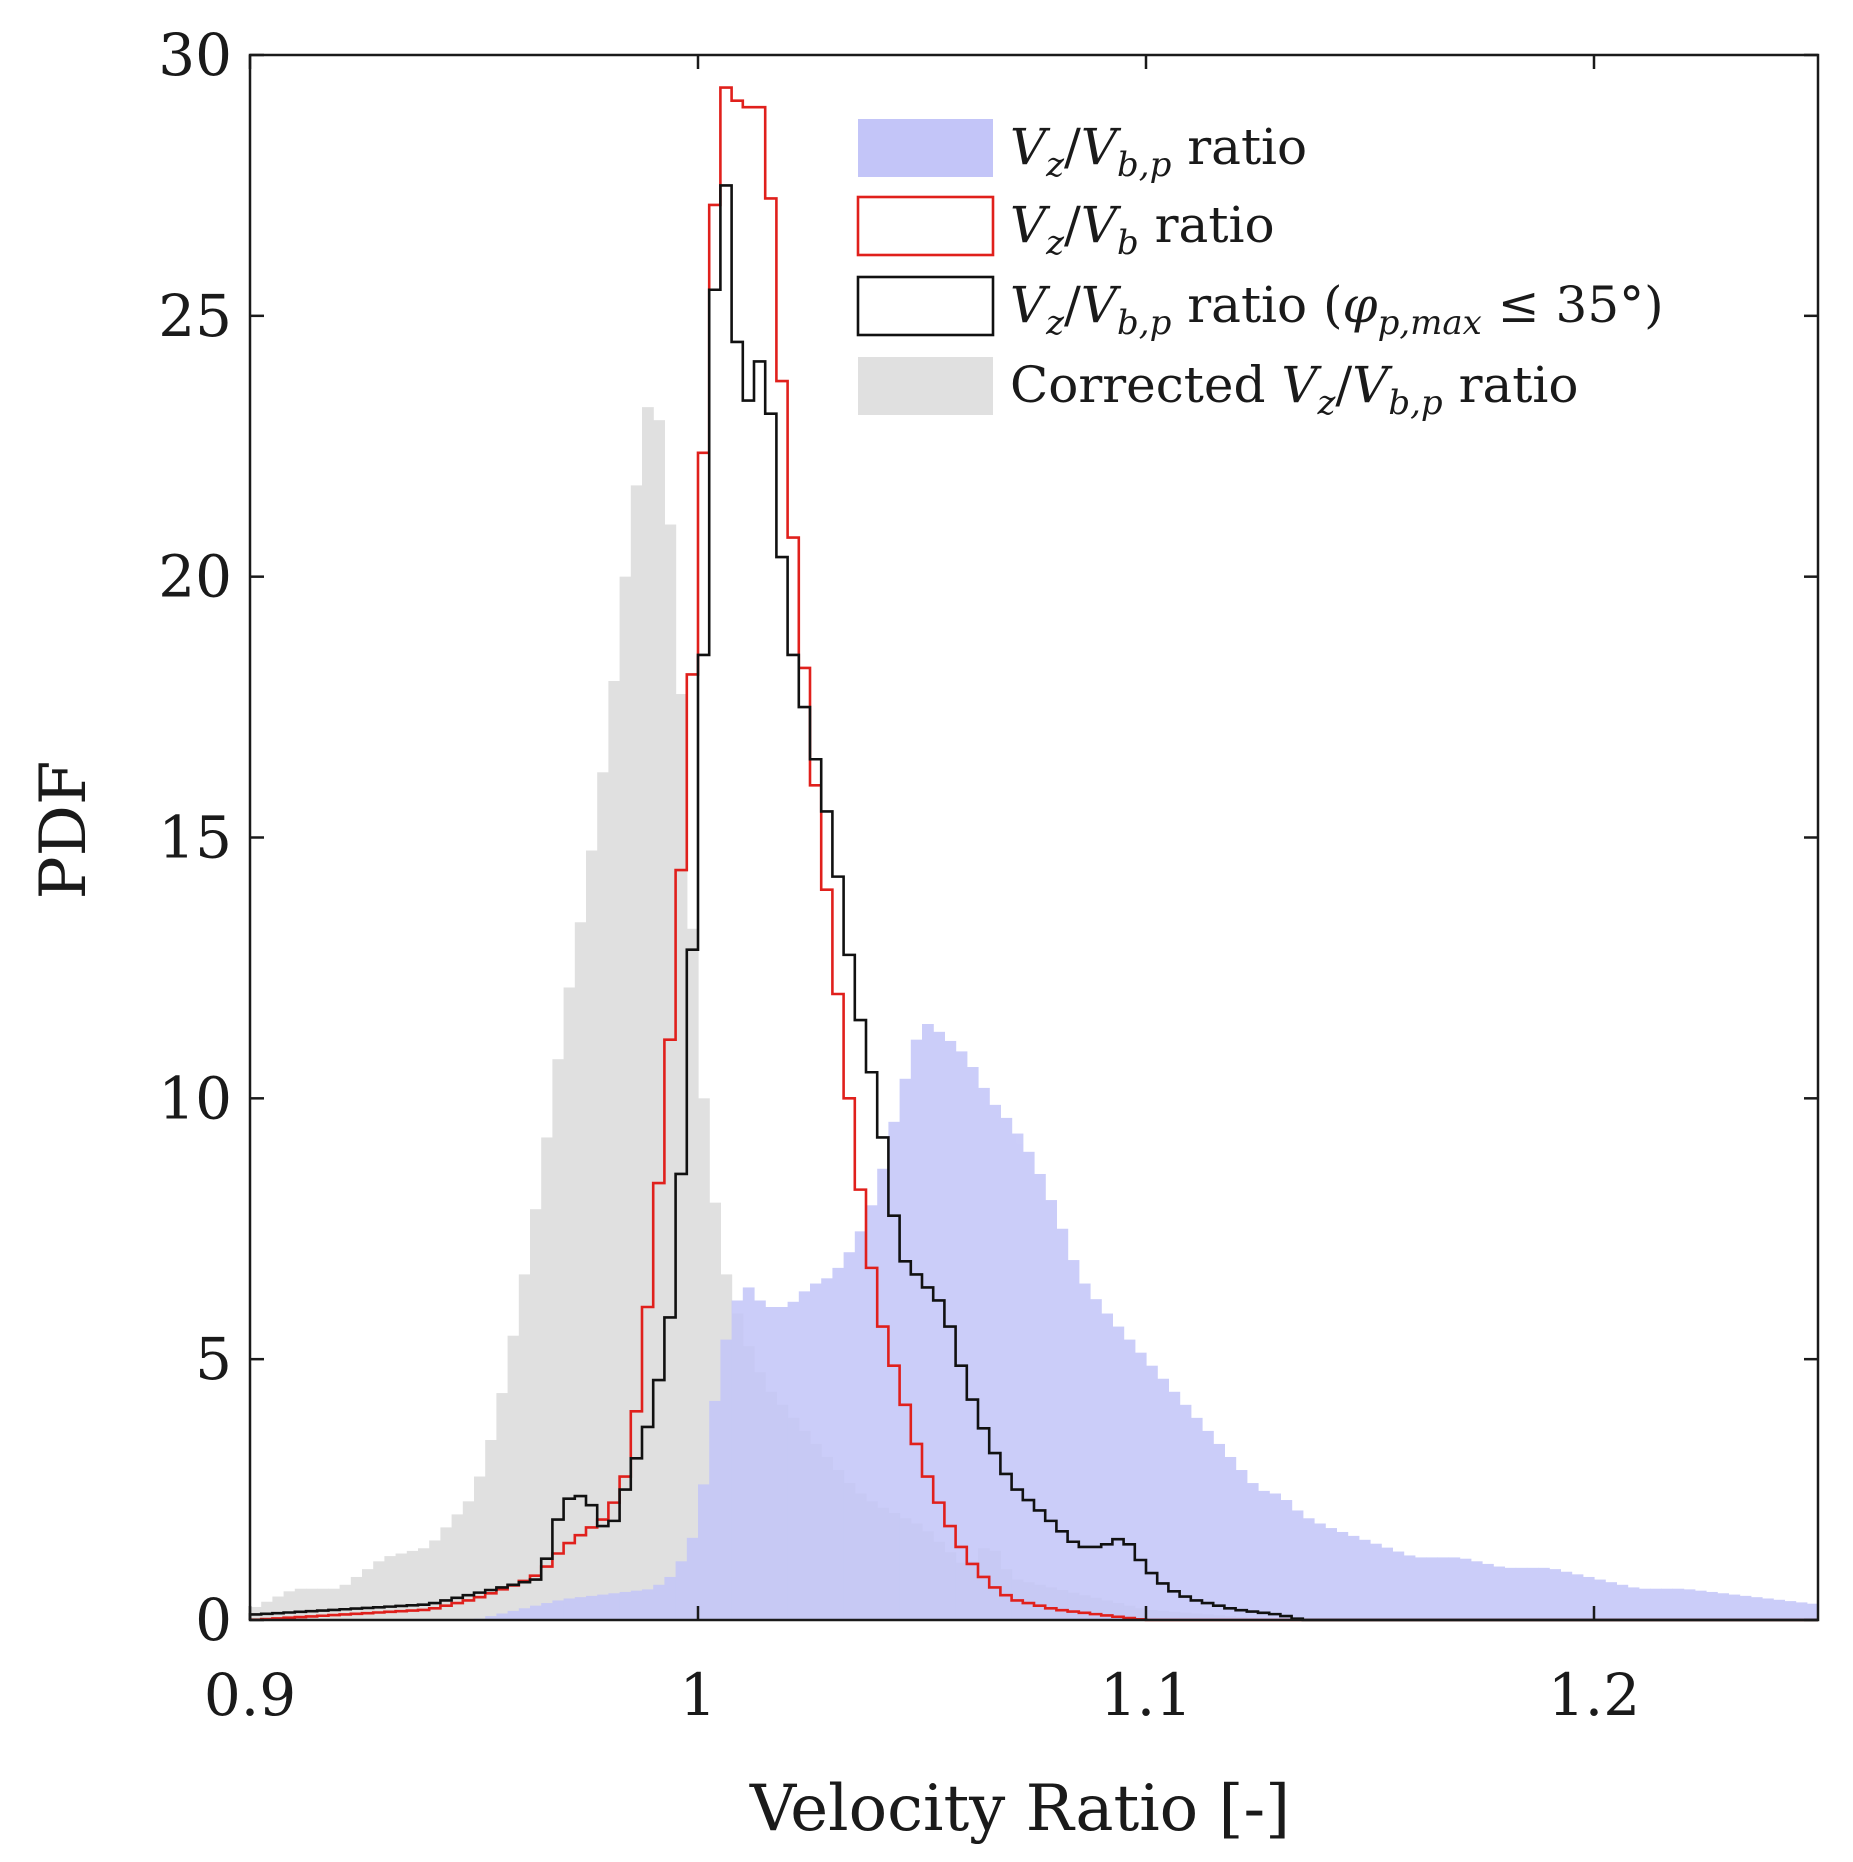 The image size is (1853, 1862). I want to click on bar-s0-b21, so click(491, 1530).